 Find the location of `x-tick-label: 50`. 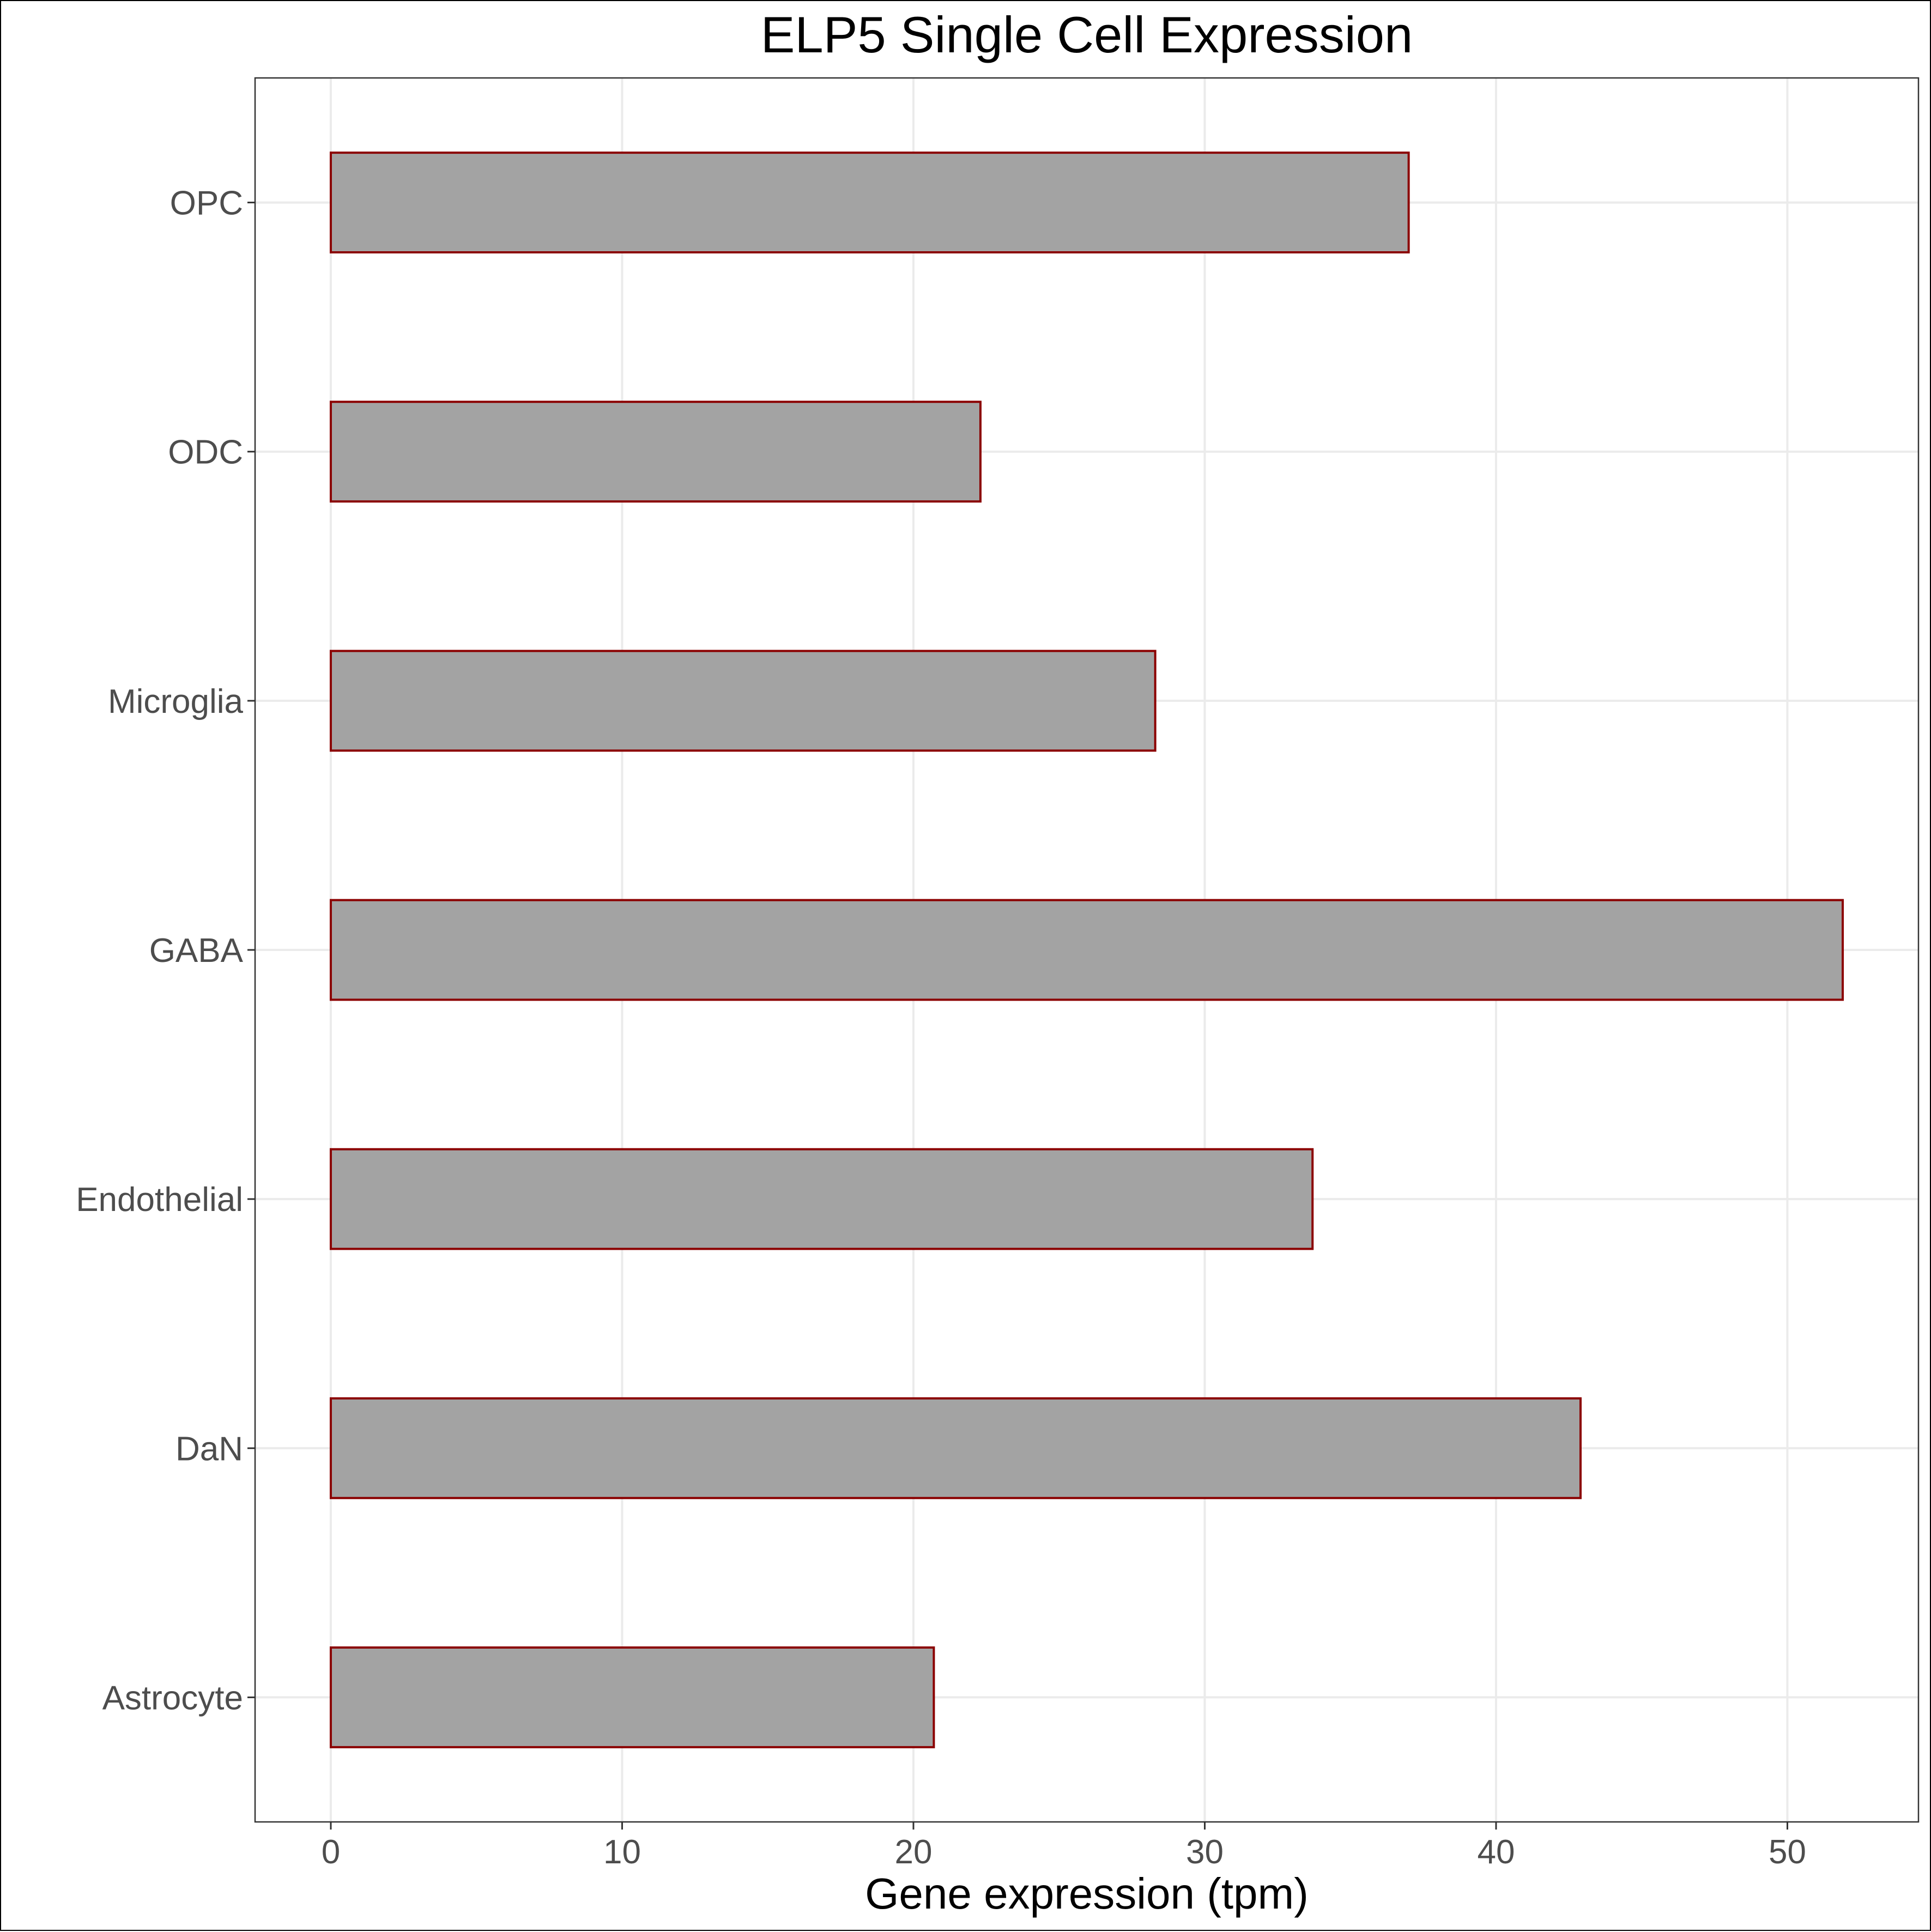

x-tick-label: 50 is located at coordinates (1787, 1852).